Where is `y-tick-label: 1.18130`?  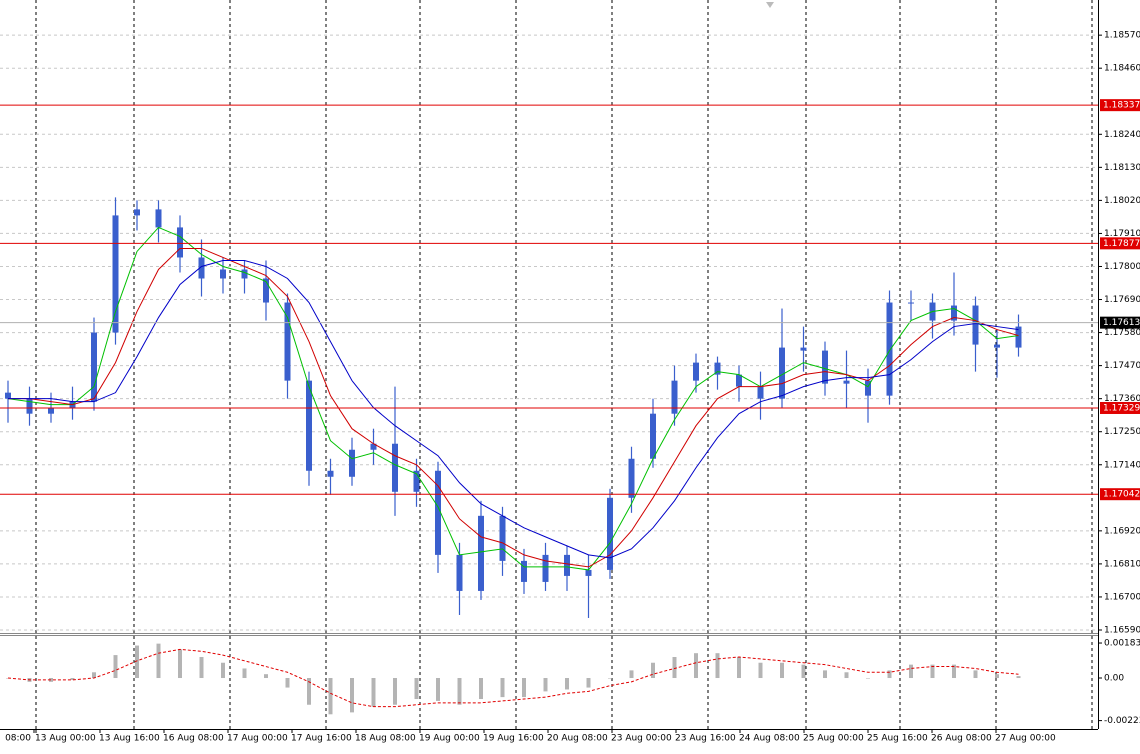
y-tick-label: 1.18130 is located at coordinates (1122, 168).